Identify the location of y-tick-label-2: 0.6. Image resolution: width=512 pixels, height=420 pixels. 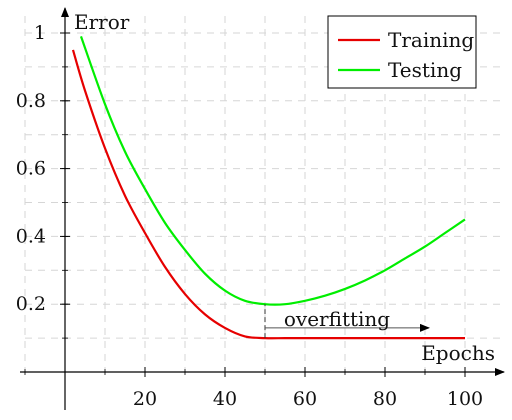
(31, 169).